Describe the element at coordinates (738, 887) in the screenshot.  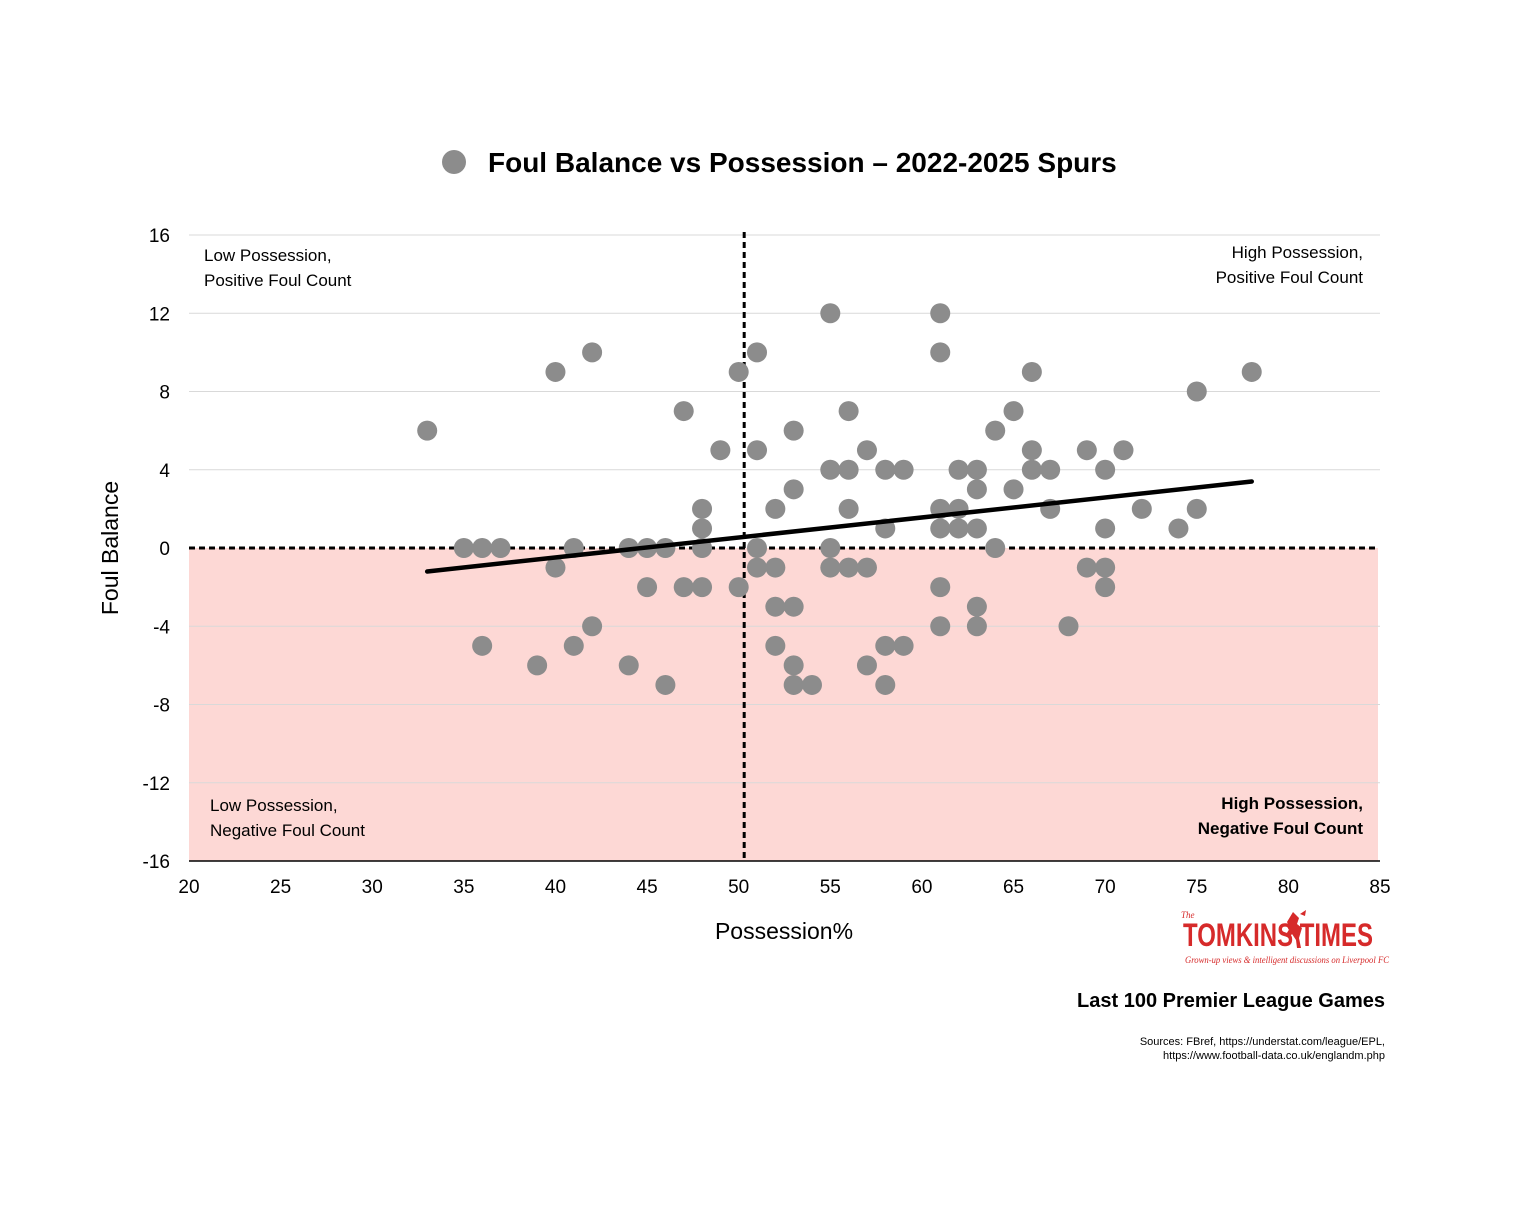
I see `x-tick-label: 50` at that location.